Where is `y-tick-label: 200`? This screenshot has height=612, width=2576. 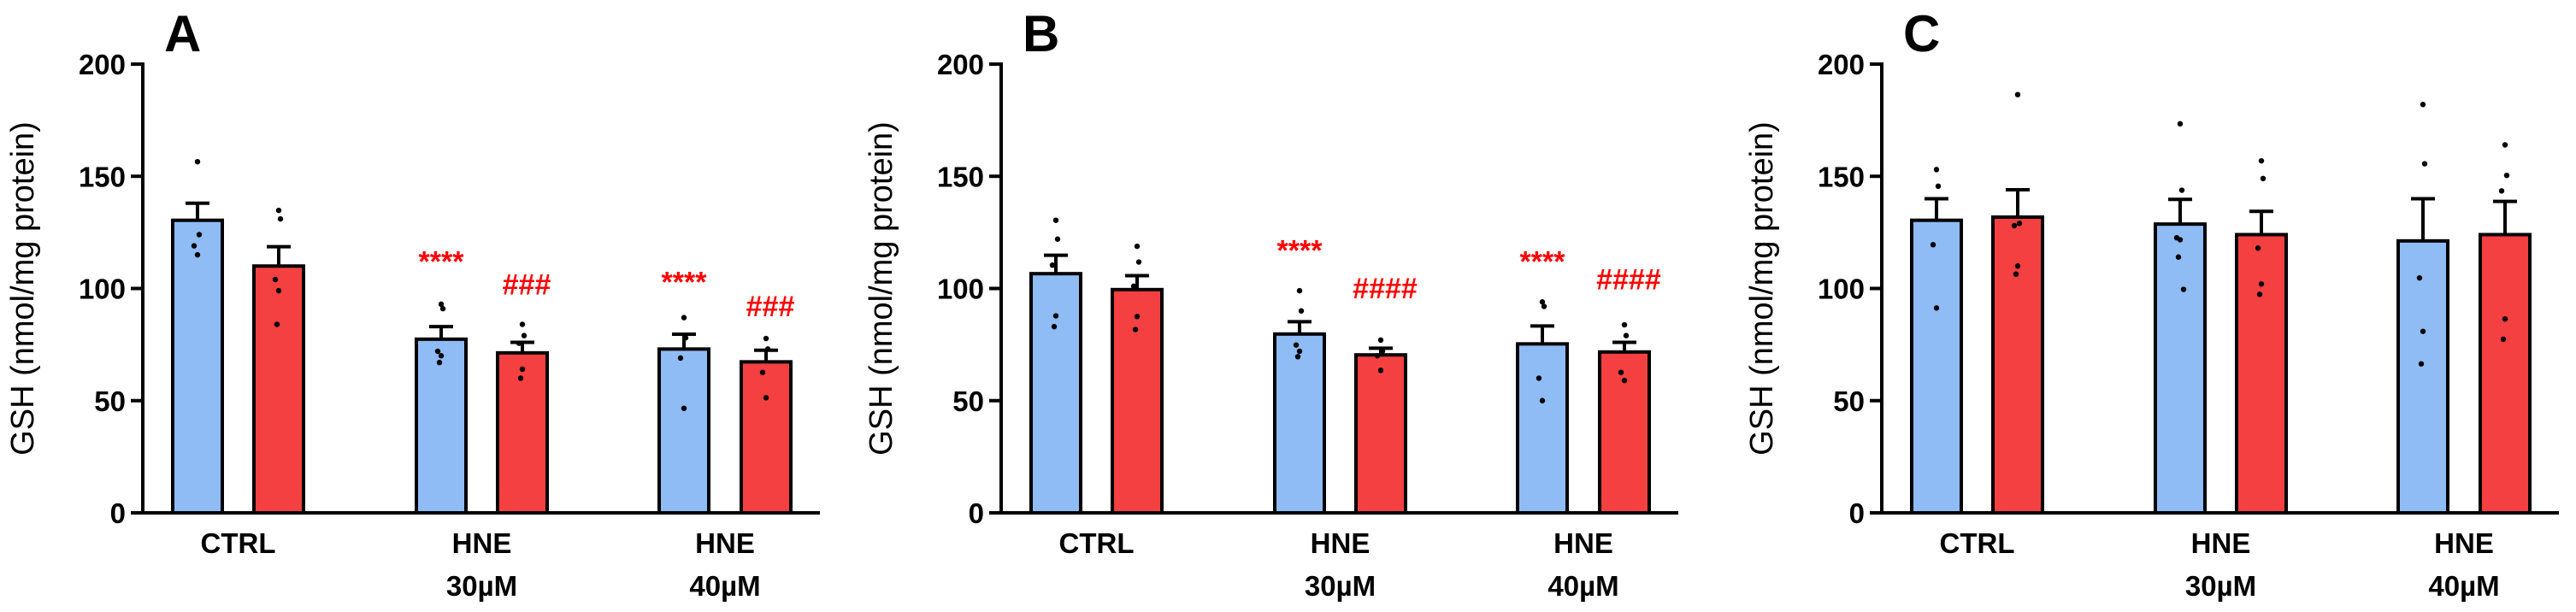 y-tick-label: 200 is located at coordinates (102, 65).